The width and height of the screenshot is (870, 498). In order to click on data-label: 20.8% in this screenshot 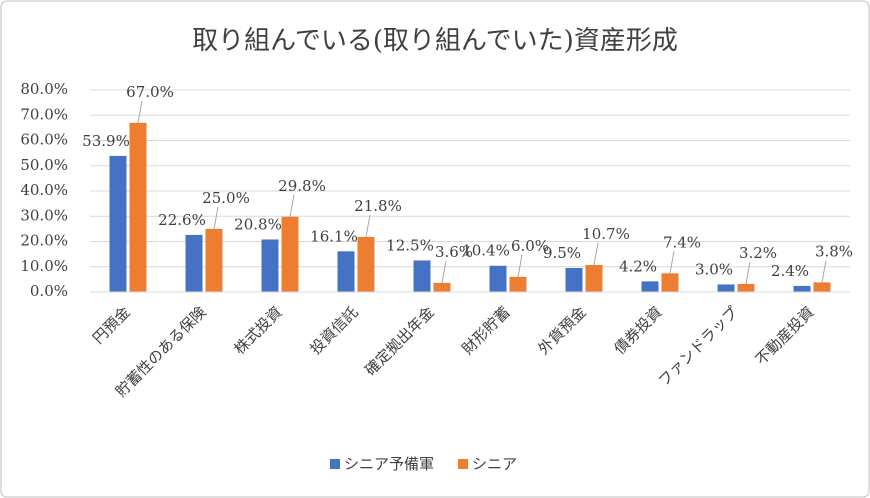, I will do `click(258, 224)`.